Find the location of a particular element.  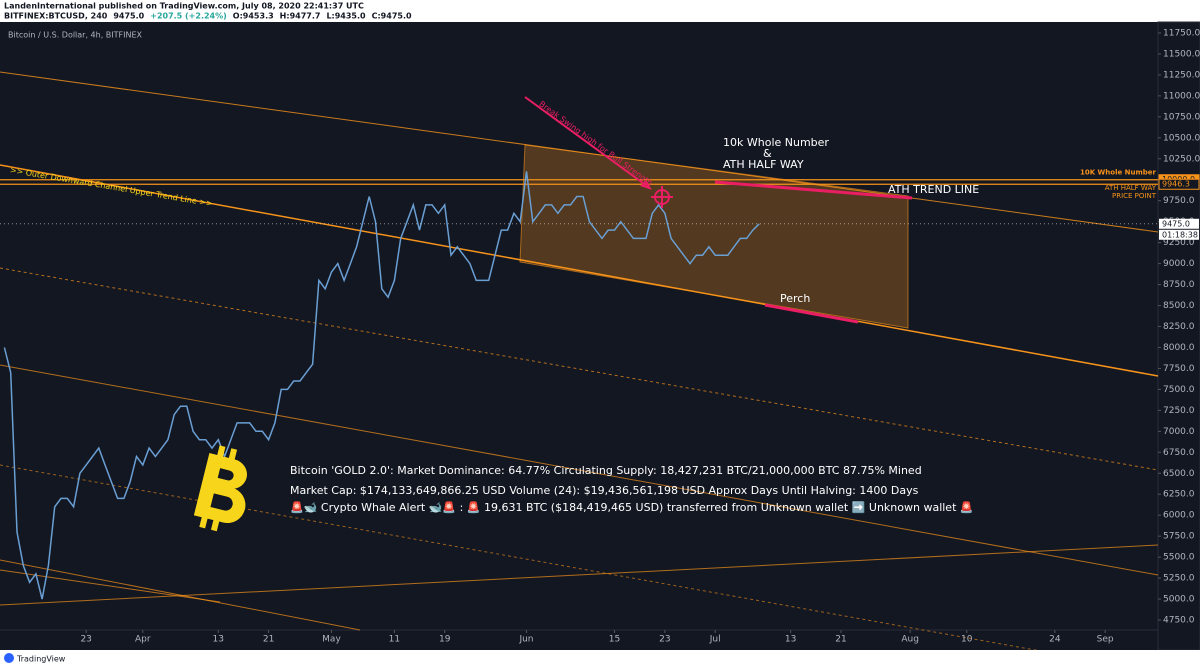

y-tick-label: 6500.0 is located at coordinates (1179, 474).